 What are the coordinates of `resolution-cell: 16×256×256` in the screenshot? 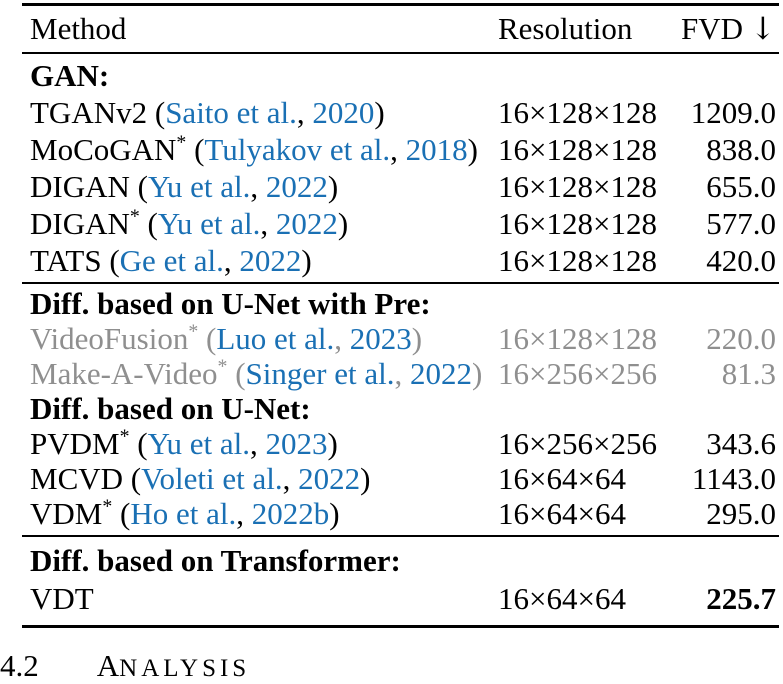 It's located at (577, 443).